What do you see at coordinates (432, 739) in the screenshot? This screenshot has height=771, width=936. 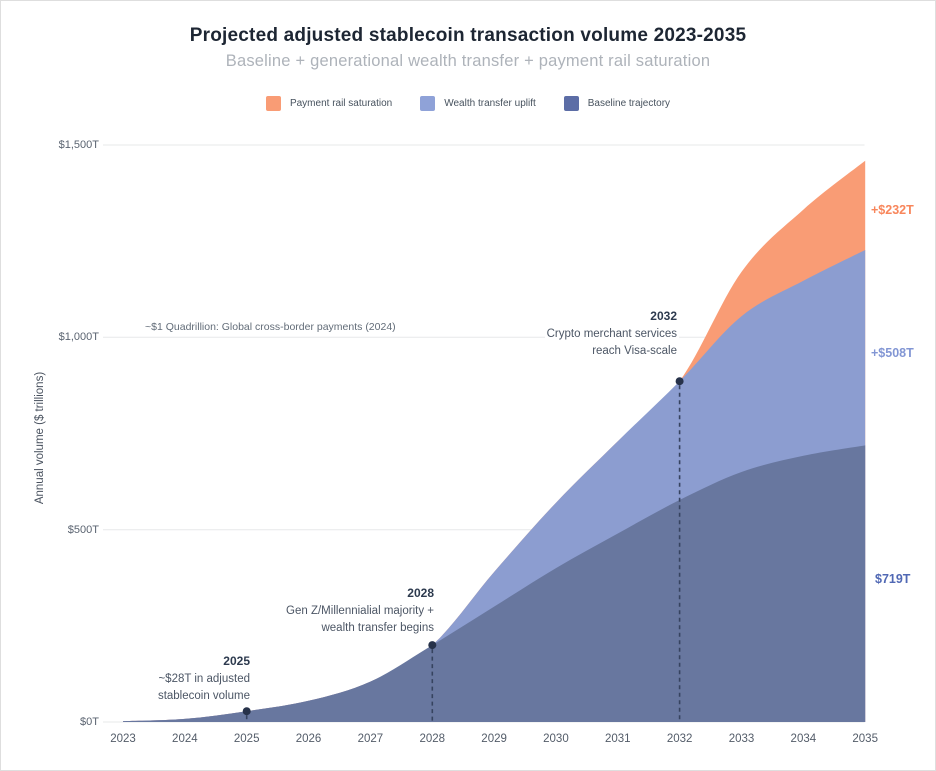 I see `x-tick-2028: 2028` at bounding box center [432, 739].